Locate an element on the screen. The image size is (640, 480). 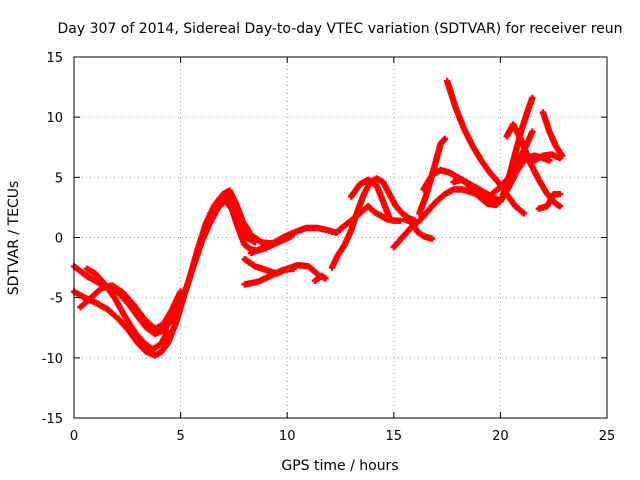
x-tick-label: 20 is located at coordinates (500, 436).